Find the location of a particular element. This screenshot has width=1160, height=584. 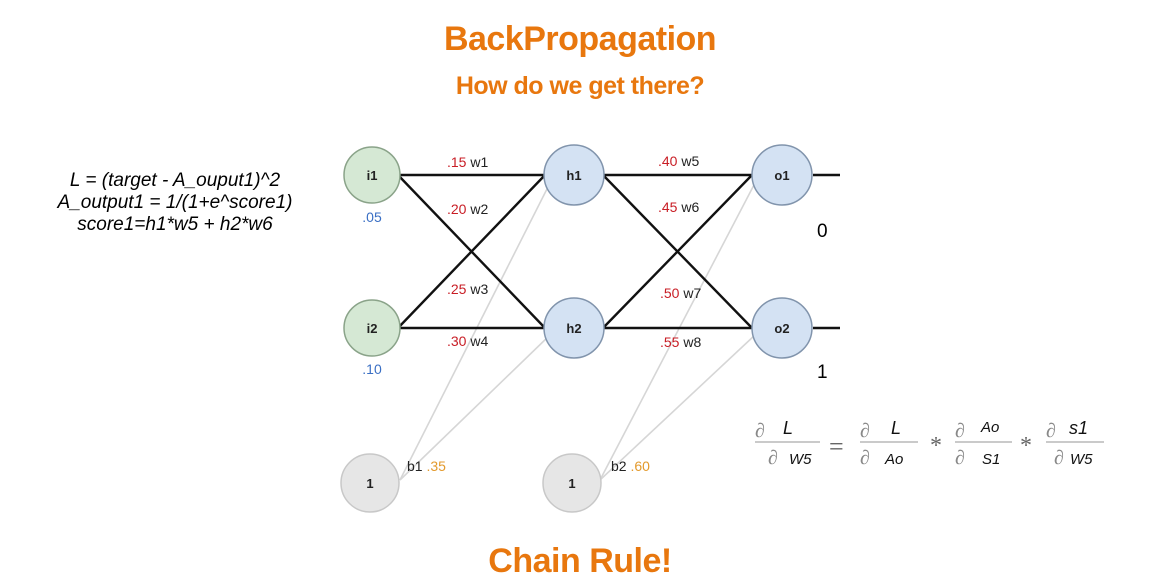

weight-w2-label: .20 w2 is located at coordinates (467, 209).